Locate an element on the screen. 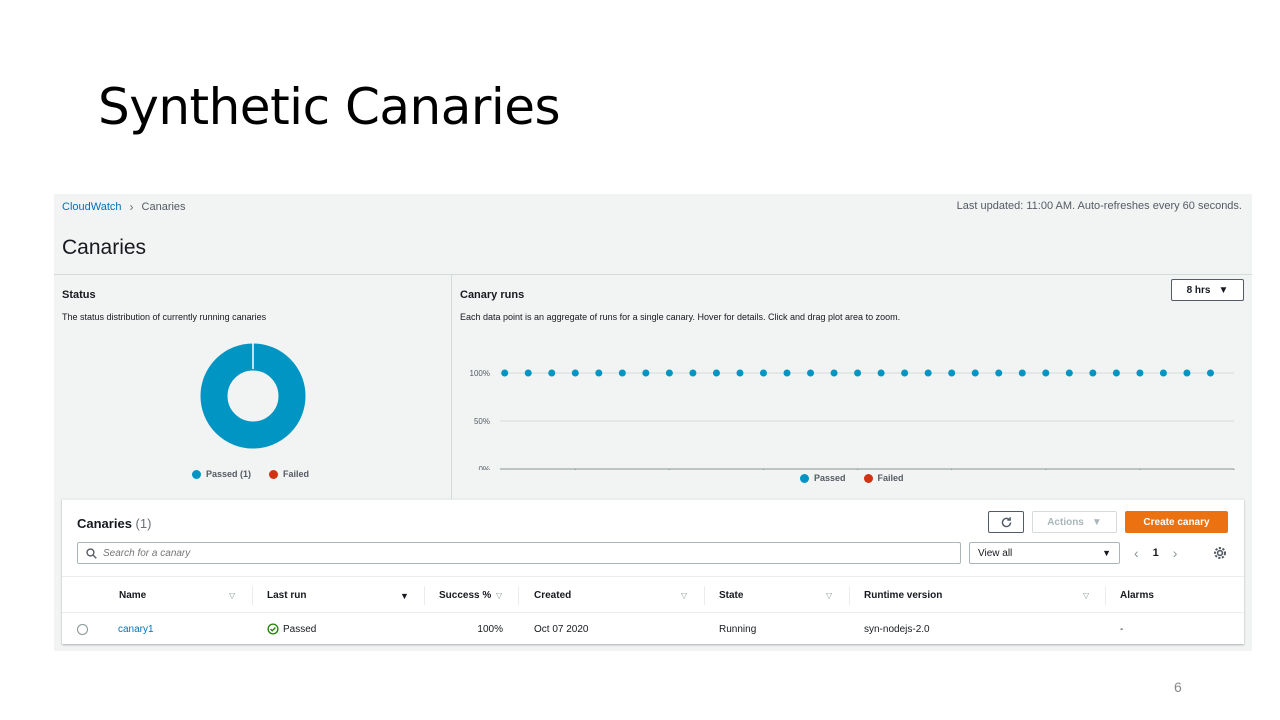 The image size is (1280, 720). runs-legend-failed-label: Failed is located at coordinates (890, 478).